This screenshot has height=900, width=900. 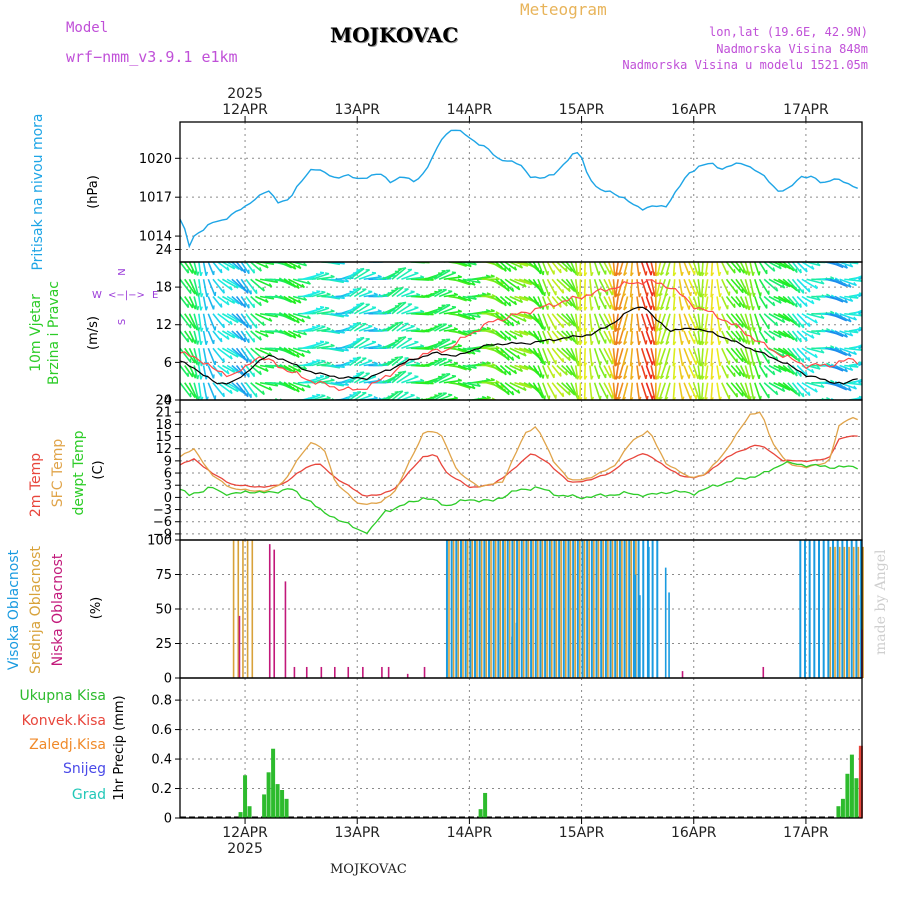 I want to click on y-tick-label: 24, so click(x=163, y=250).